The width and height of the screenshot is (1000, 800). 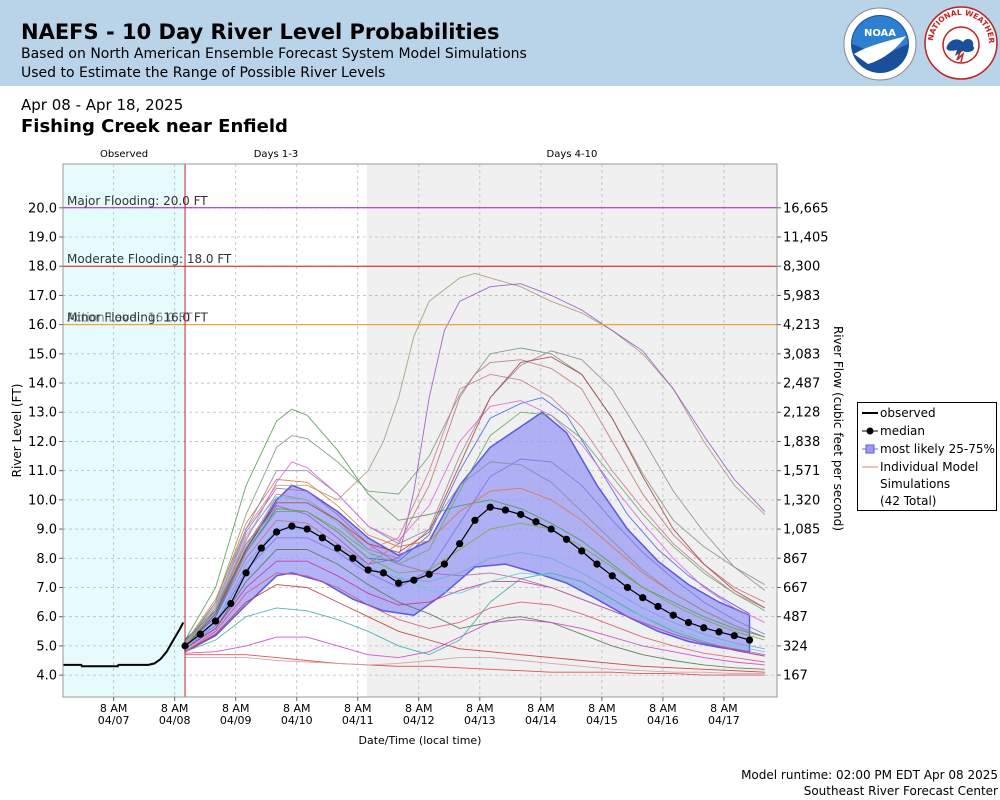 What do you see at coordinates (42, 354) in the screenshot?
I see `y-tick-label: 15.0` at bounding box center [42, 354].